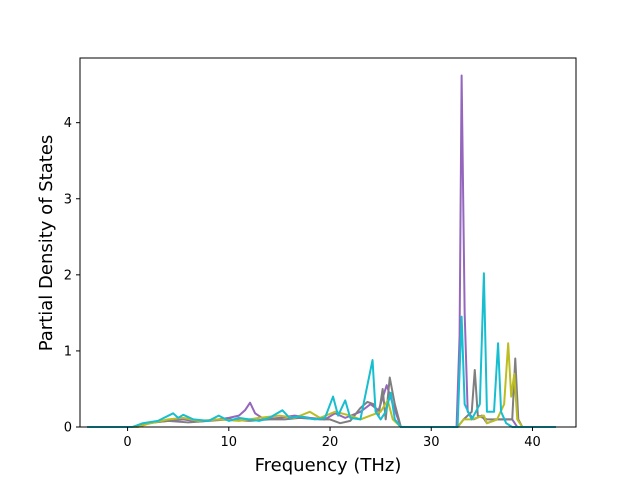 The height and width of the screenshot is (480, 640). I want to click on x-ticks: 0 10 20 30 40, so click(332, 438).